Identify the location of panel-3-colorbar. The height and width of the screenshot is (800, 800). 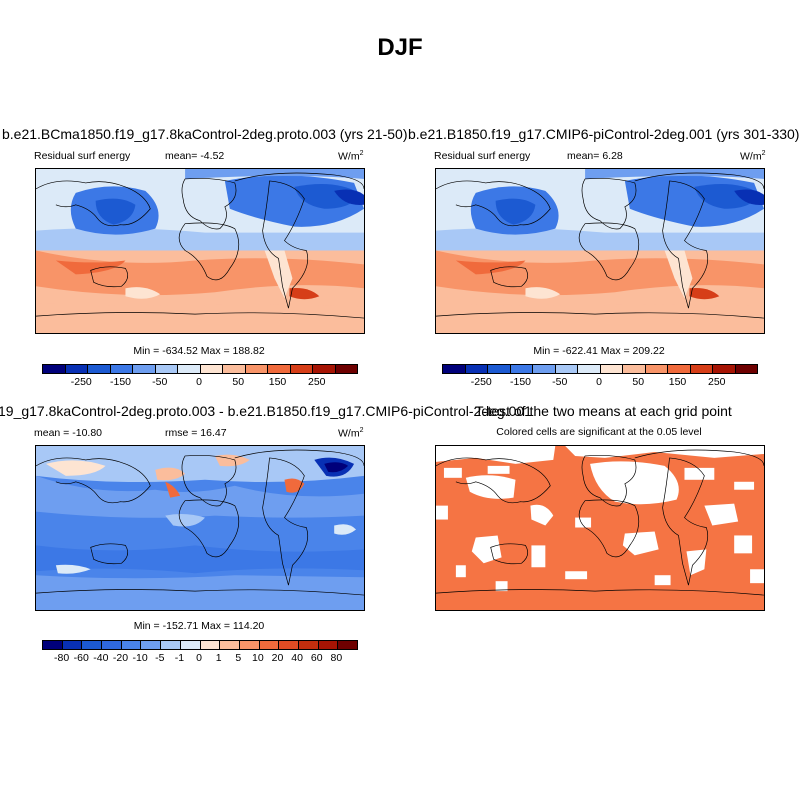
(200, 645).